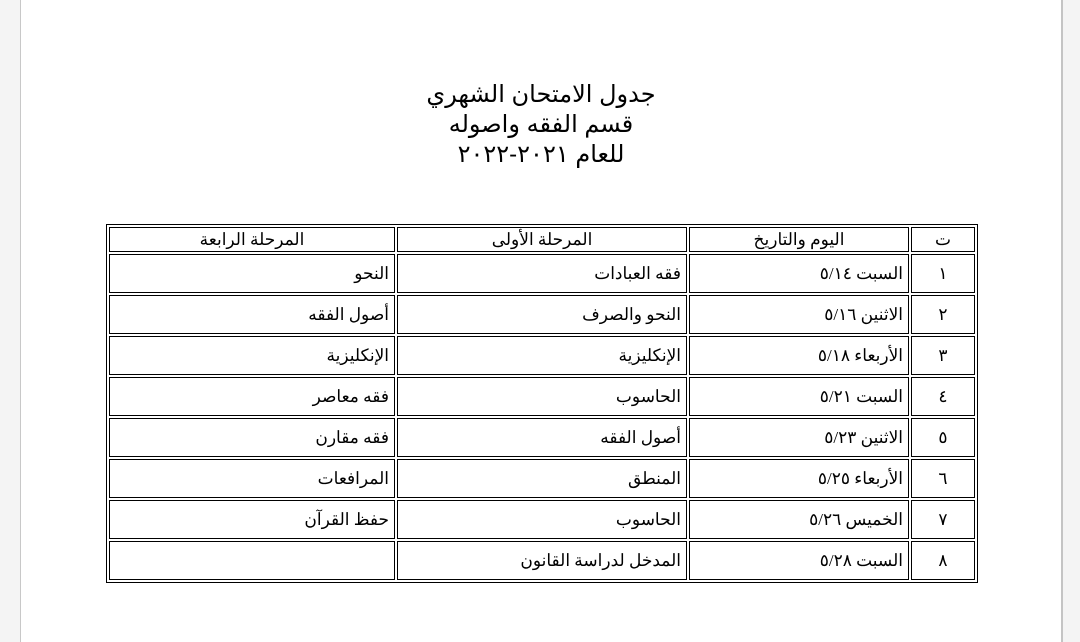 This screenshot has width=1080, height=642. I want to click on cell-number: ٤, so click(943, 396).